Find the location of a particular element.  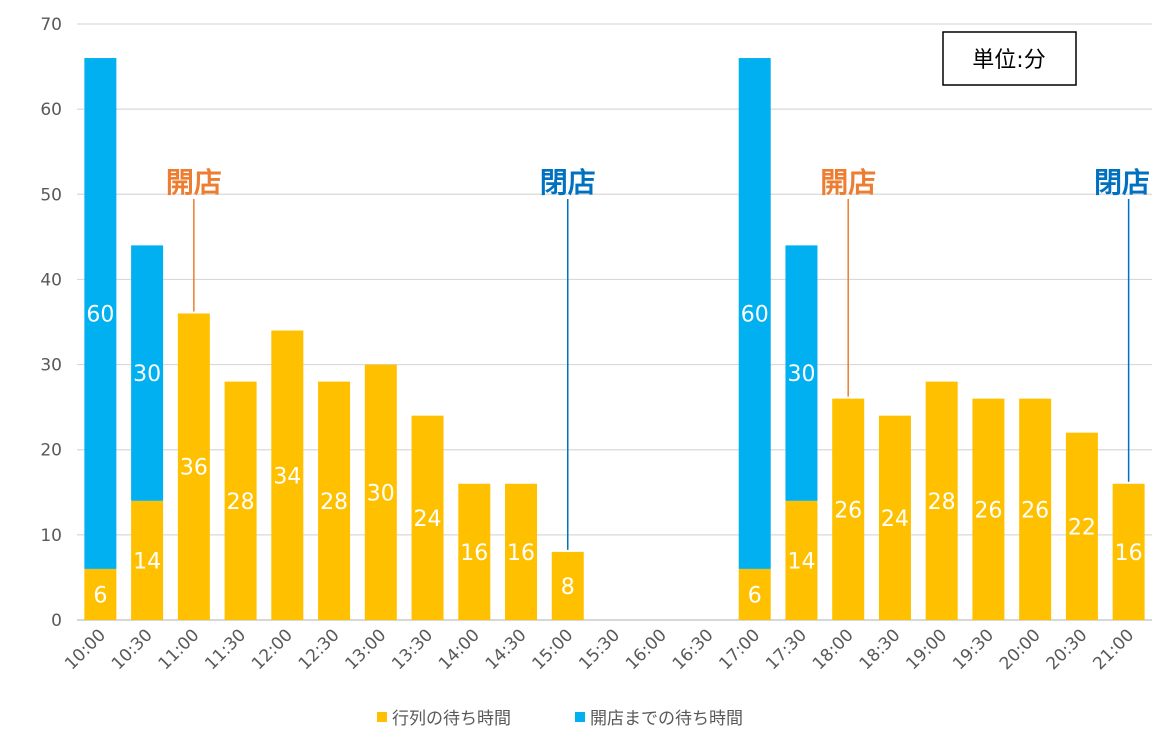

y-tick-label: 50 is located at coordinates (51, 195).